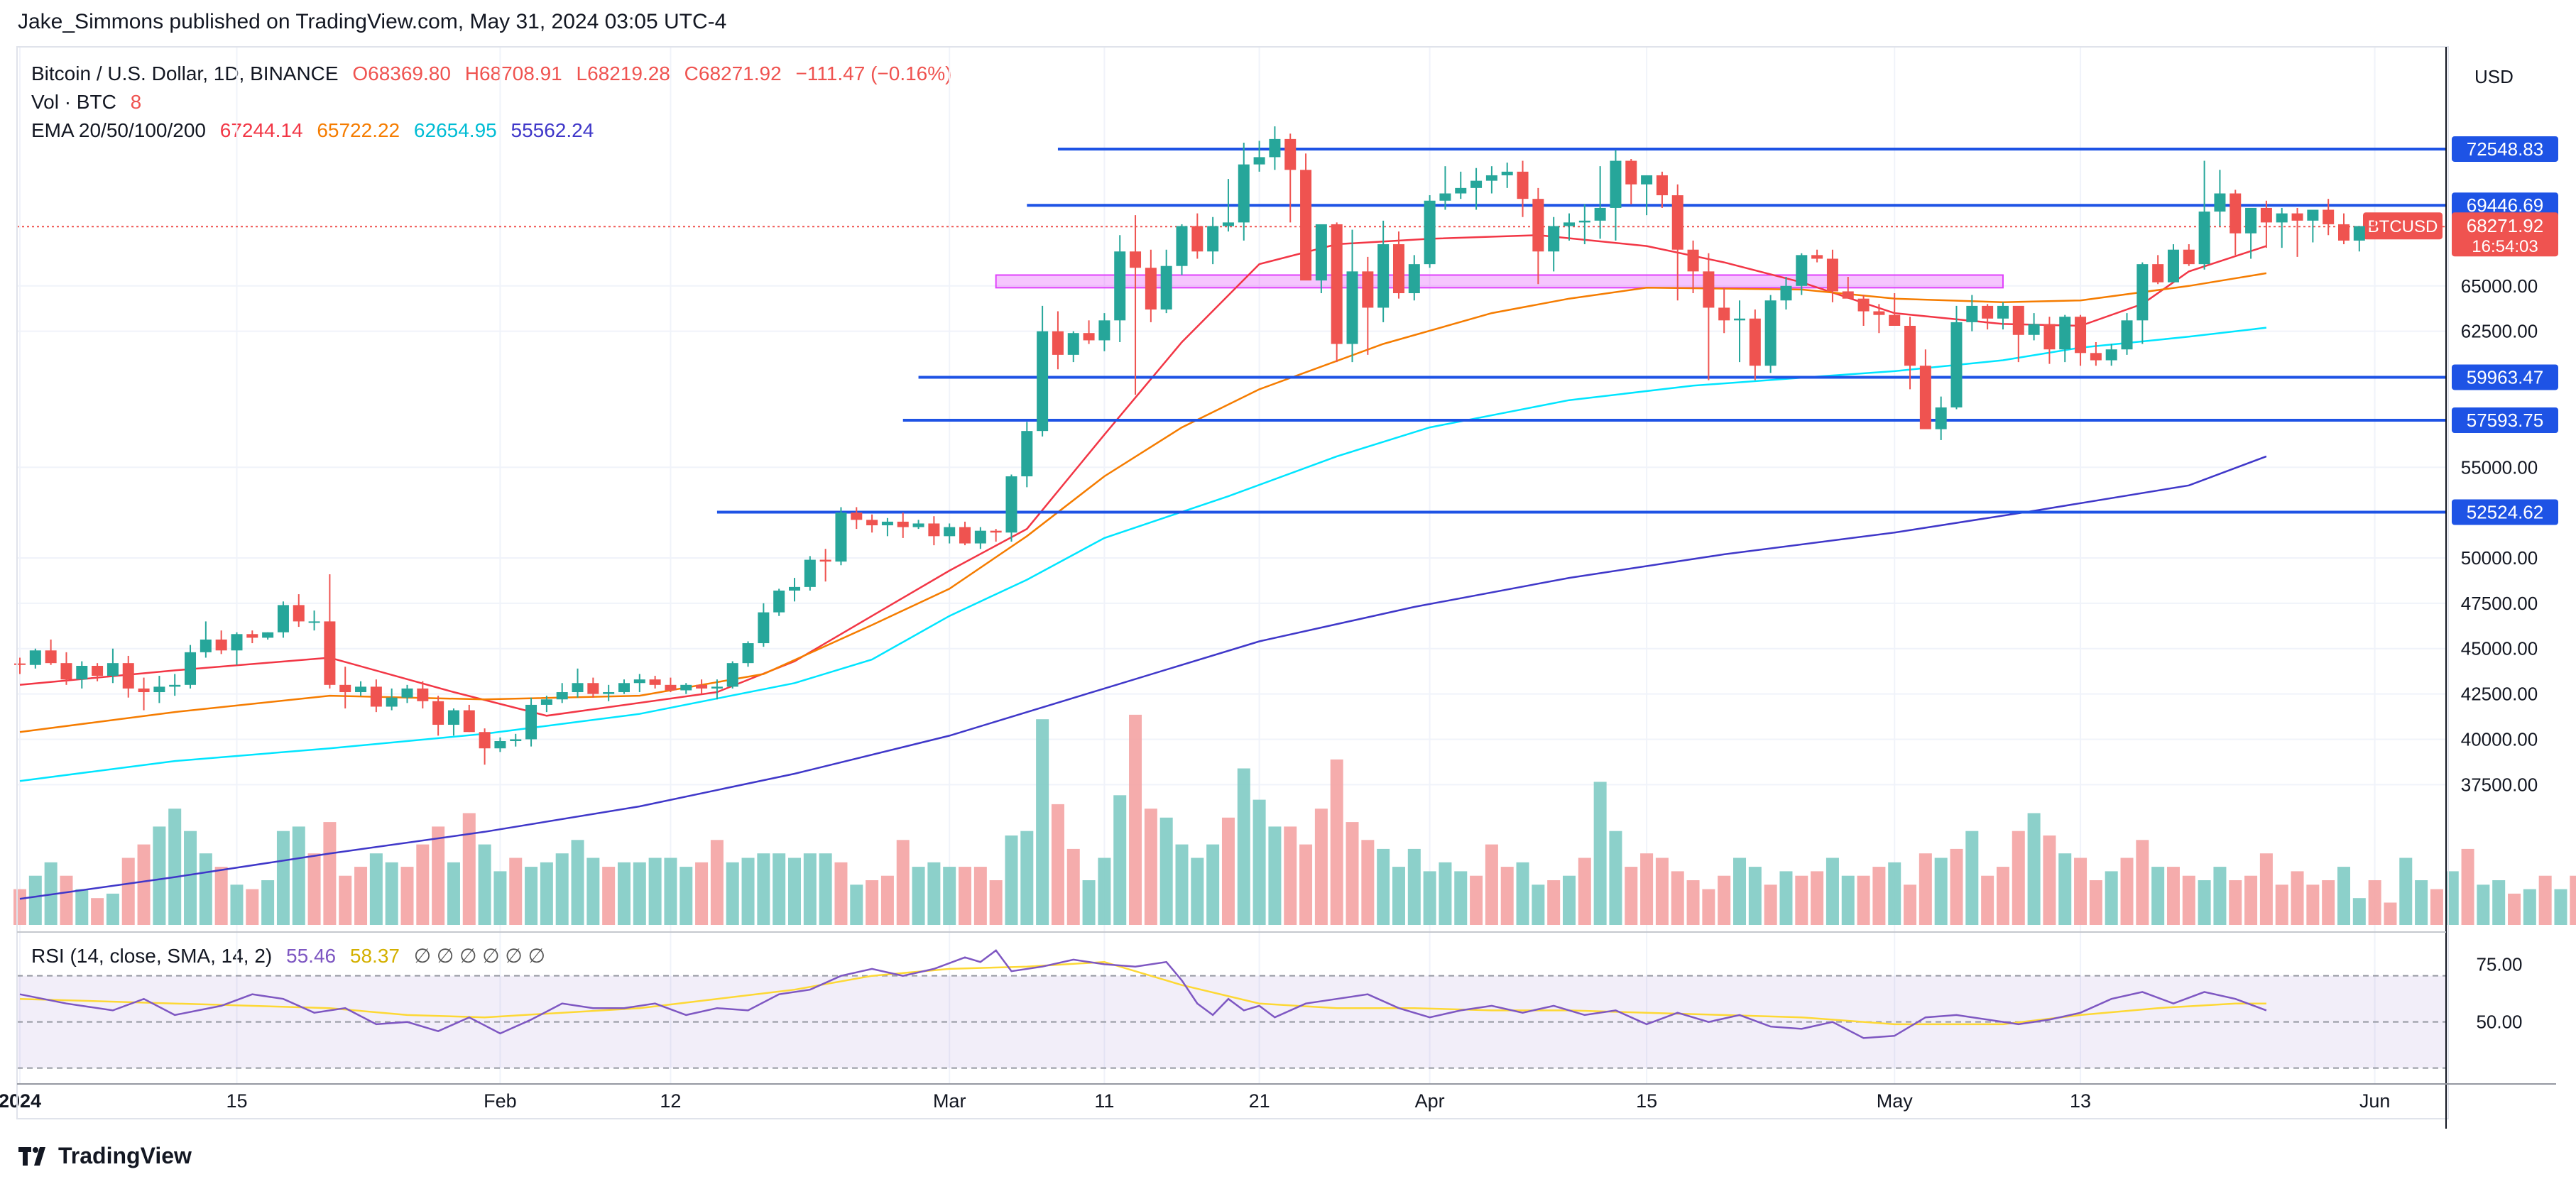 This screenshot has height=1189, width=2576. What do you see at coordinates (261, 130) in the screenshot?
I see `ema20-value: 67244.14` at bounding box center [261, 130].